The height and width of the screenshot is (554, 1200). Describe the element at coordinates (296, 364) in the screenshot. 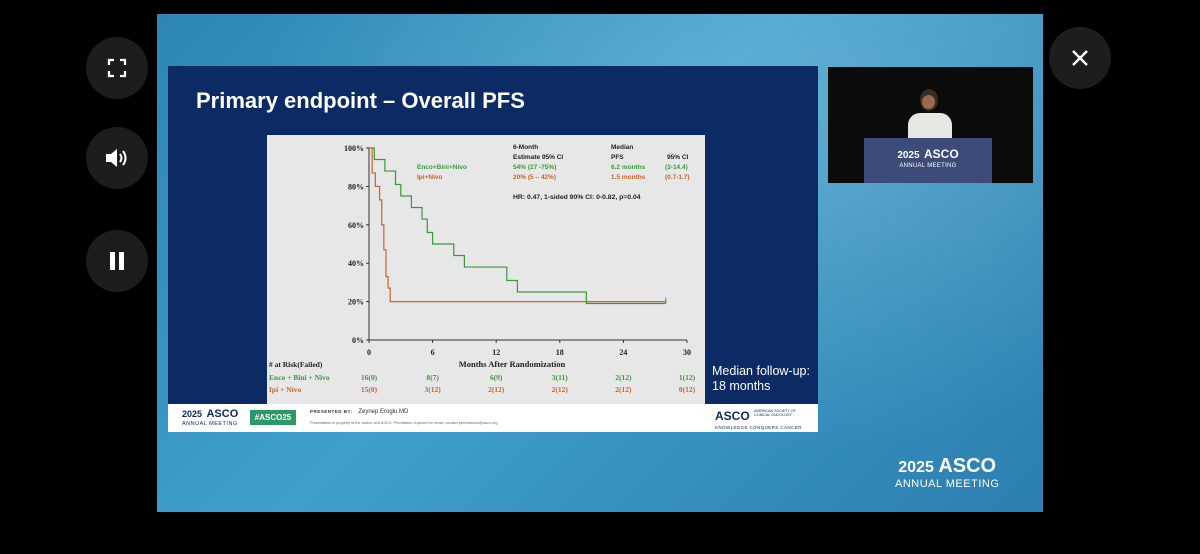

I see `risk-table-header: # at Risk(Failed)` at that location.